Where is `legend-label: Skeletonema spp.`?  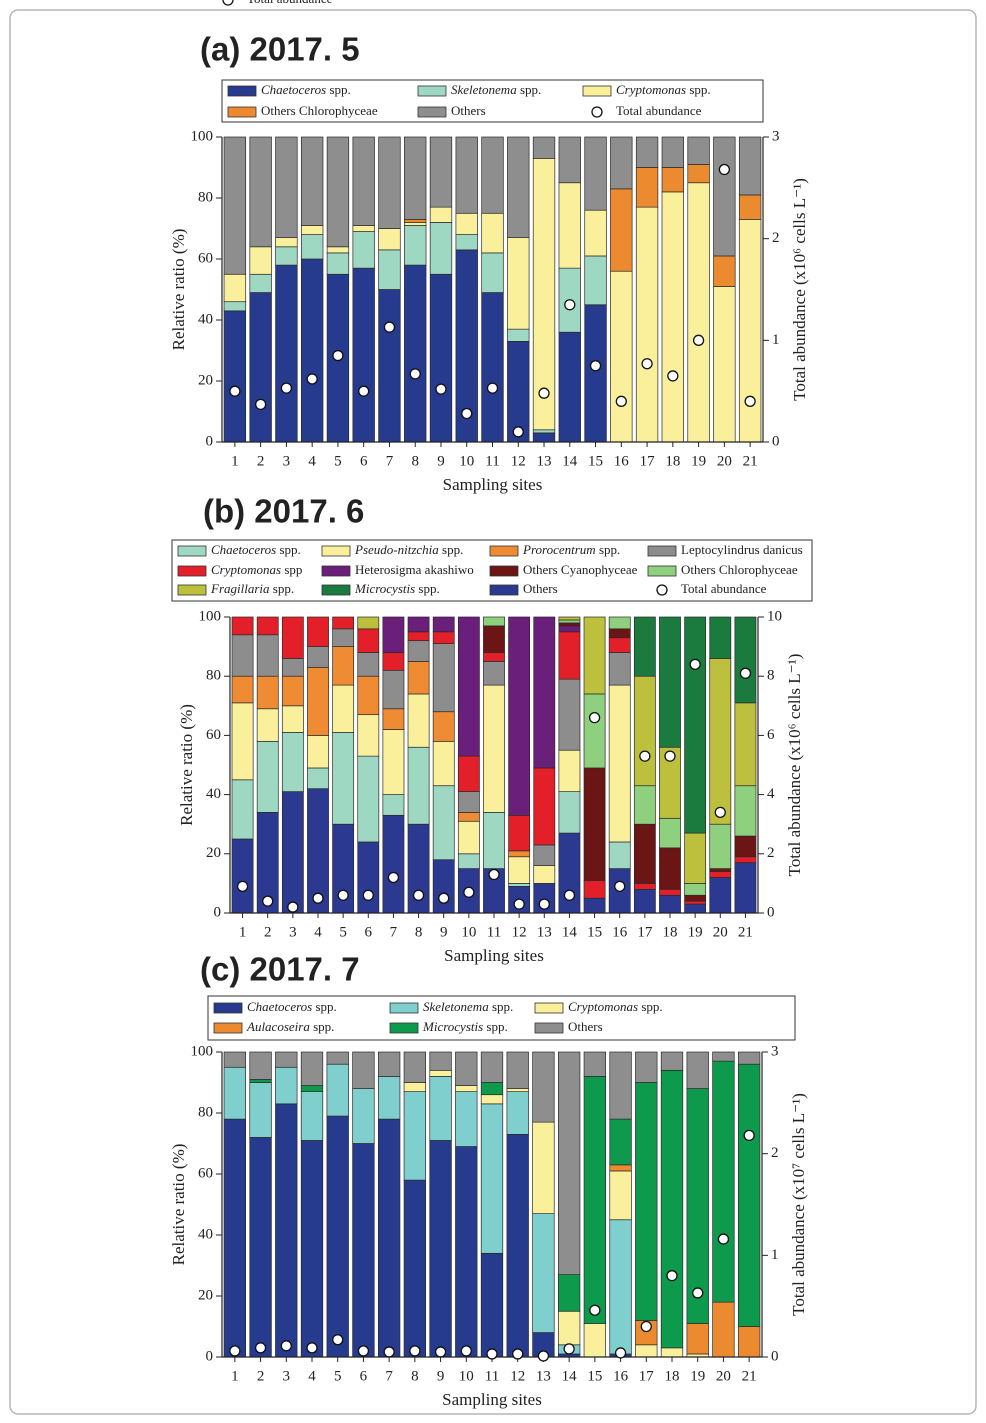
legend-label: Skeletonema spp. is located at coordinates (496, 89).